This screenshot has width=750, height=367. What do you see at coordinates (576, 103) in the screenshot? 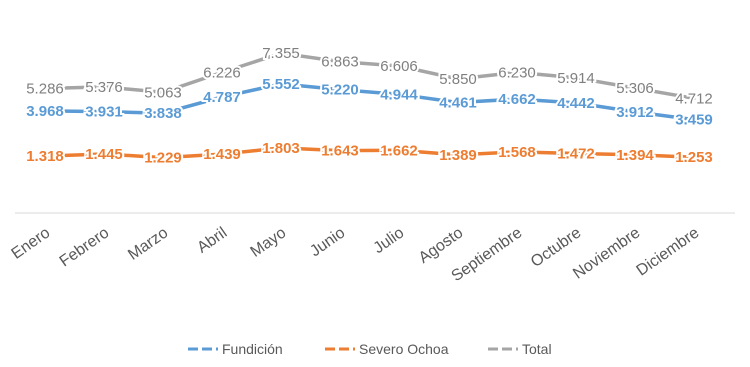
I see `data-label-fundici-n: 4.442` at bounding box center [576, 103].